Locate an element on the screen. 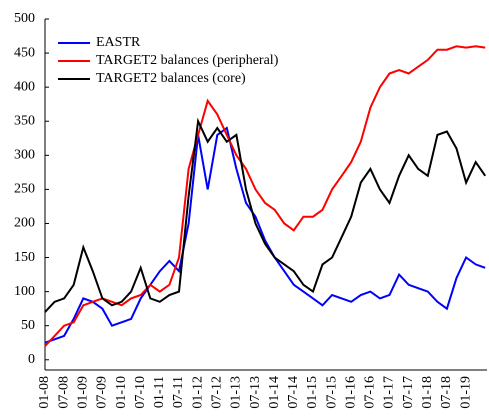 Image resolution: width=489 pixels, height=416 pixels. x-tick-label: 01-18 is located at coordinates (427, 392).